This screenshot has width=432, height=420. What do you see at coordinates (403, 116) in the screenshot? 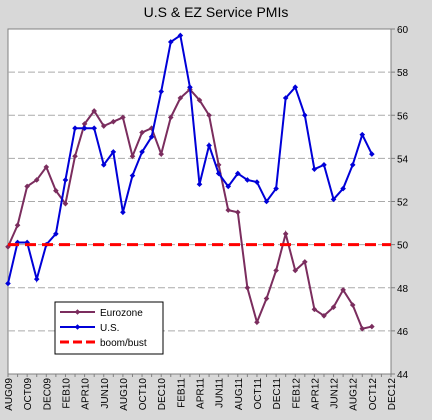
I see `y-tick-label: 56` at bounding box center [403, 116].